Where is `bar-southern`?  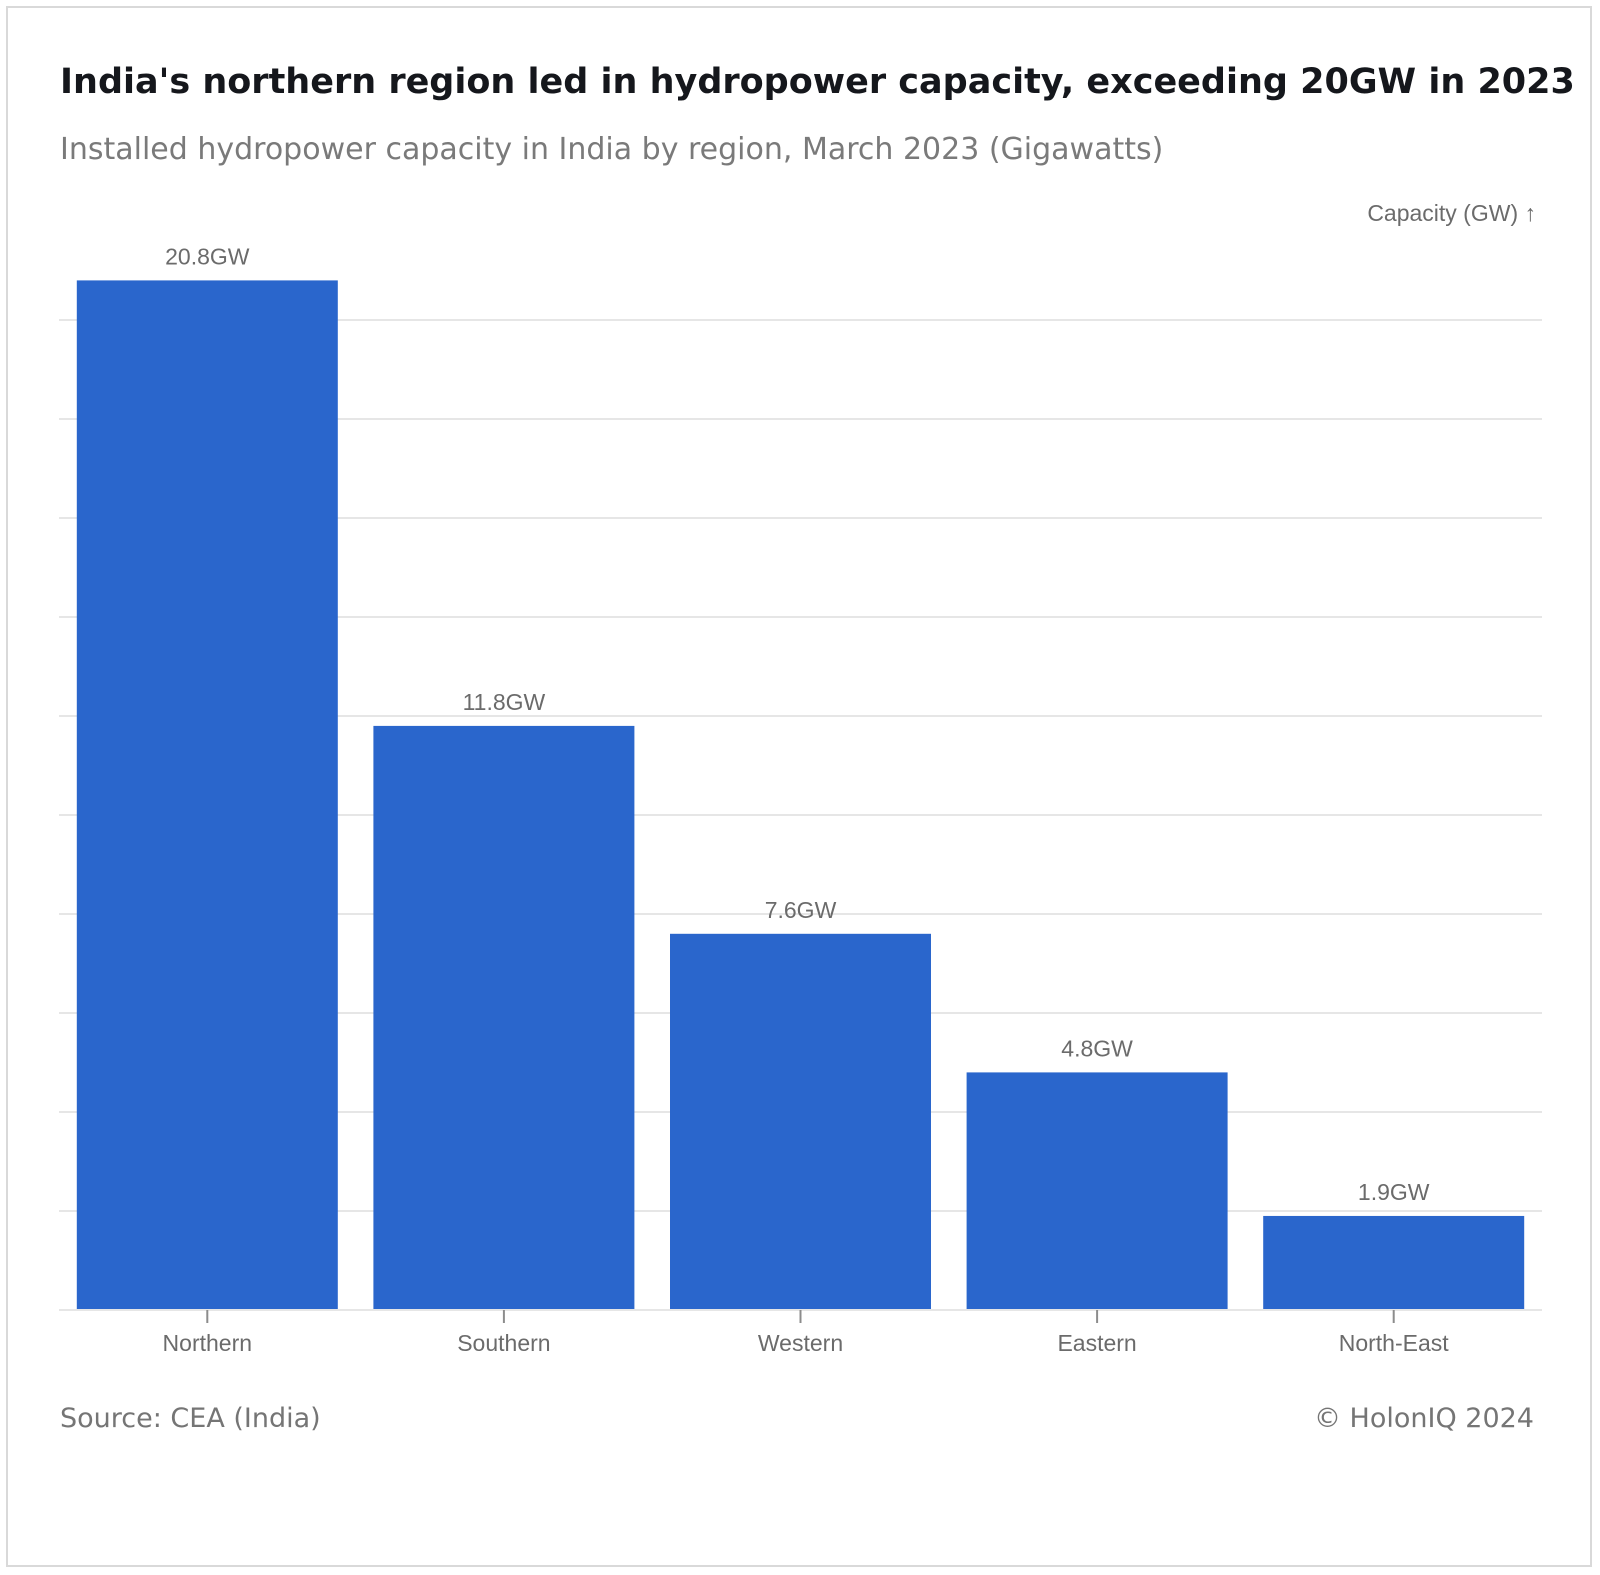
bar-southern is located at coordinates (504, 1017).